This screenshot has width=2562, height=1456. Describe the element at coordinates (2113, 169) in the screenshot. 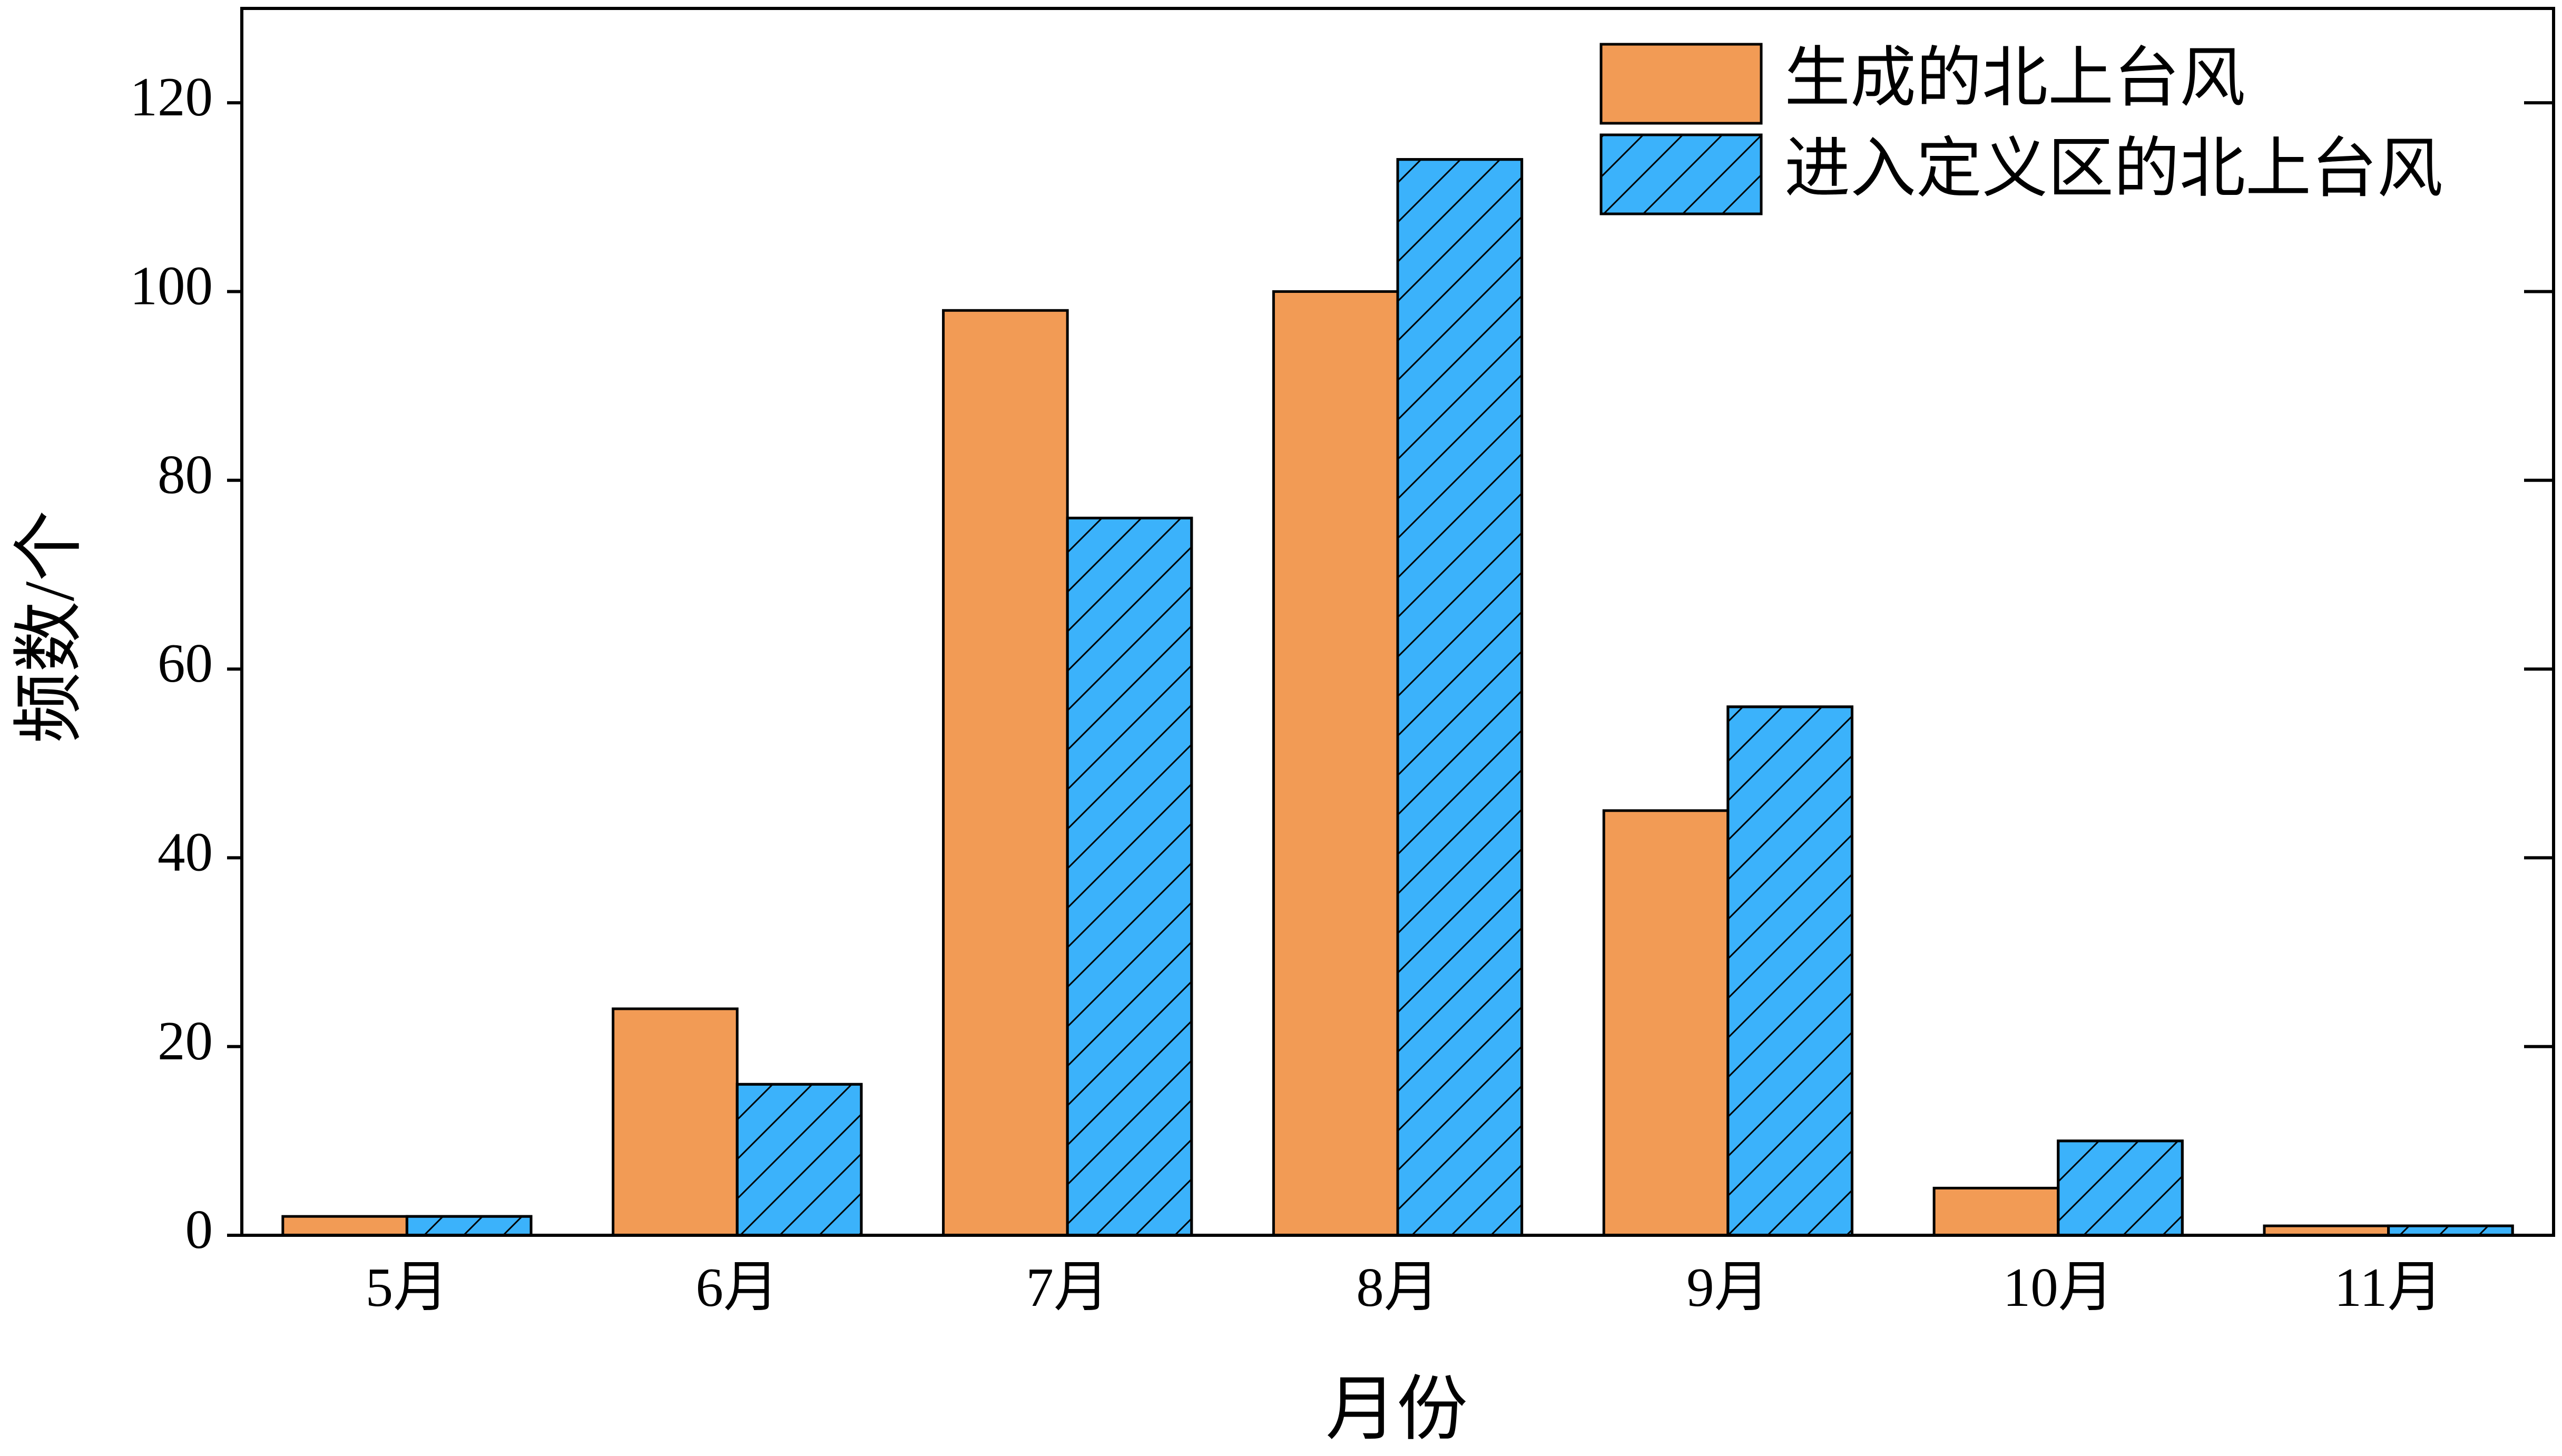

I see `legend-label: 进入定义区的北上台风` at that location.